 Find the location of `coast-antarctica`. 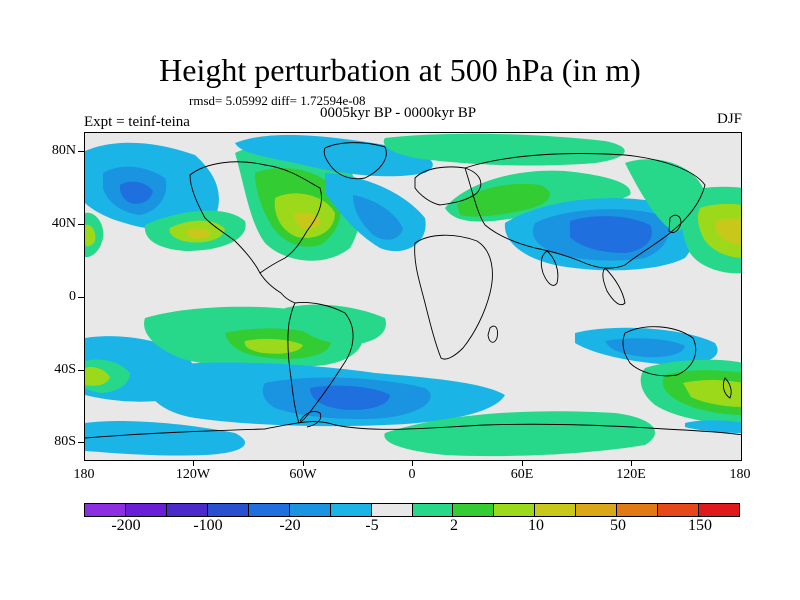

coast-antarctica is located at coordinates (413, 430).